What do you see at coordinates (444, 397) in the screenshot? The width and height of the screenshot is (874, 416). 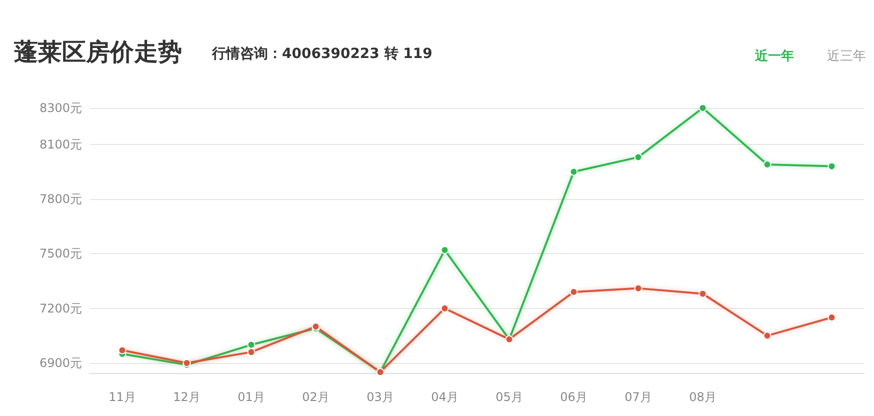 I see `x-tick-label: 04月` at bounding box center [444, 397].